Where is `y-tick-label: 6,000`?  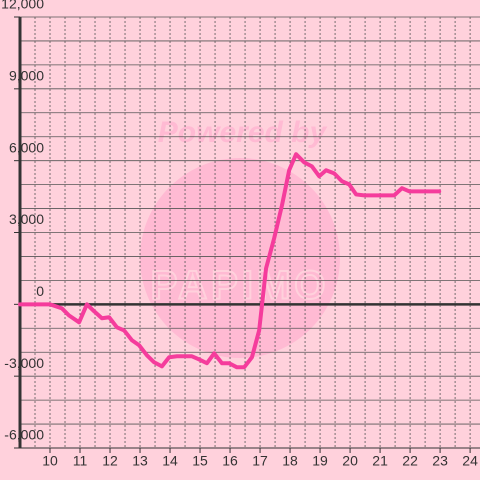 y-tick-label: 6,000 is located at coordinates (26, 147).